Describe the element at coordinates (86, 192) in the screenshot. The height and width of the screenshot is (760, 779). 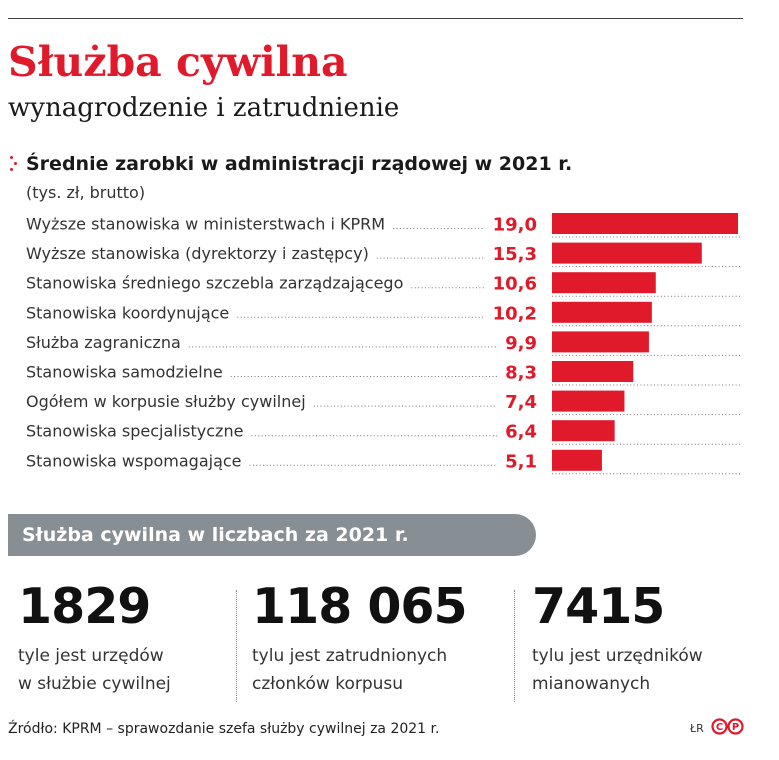
I see `chart-unit: (tys. zł, brutto)` at that location.